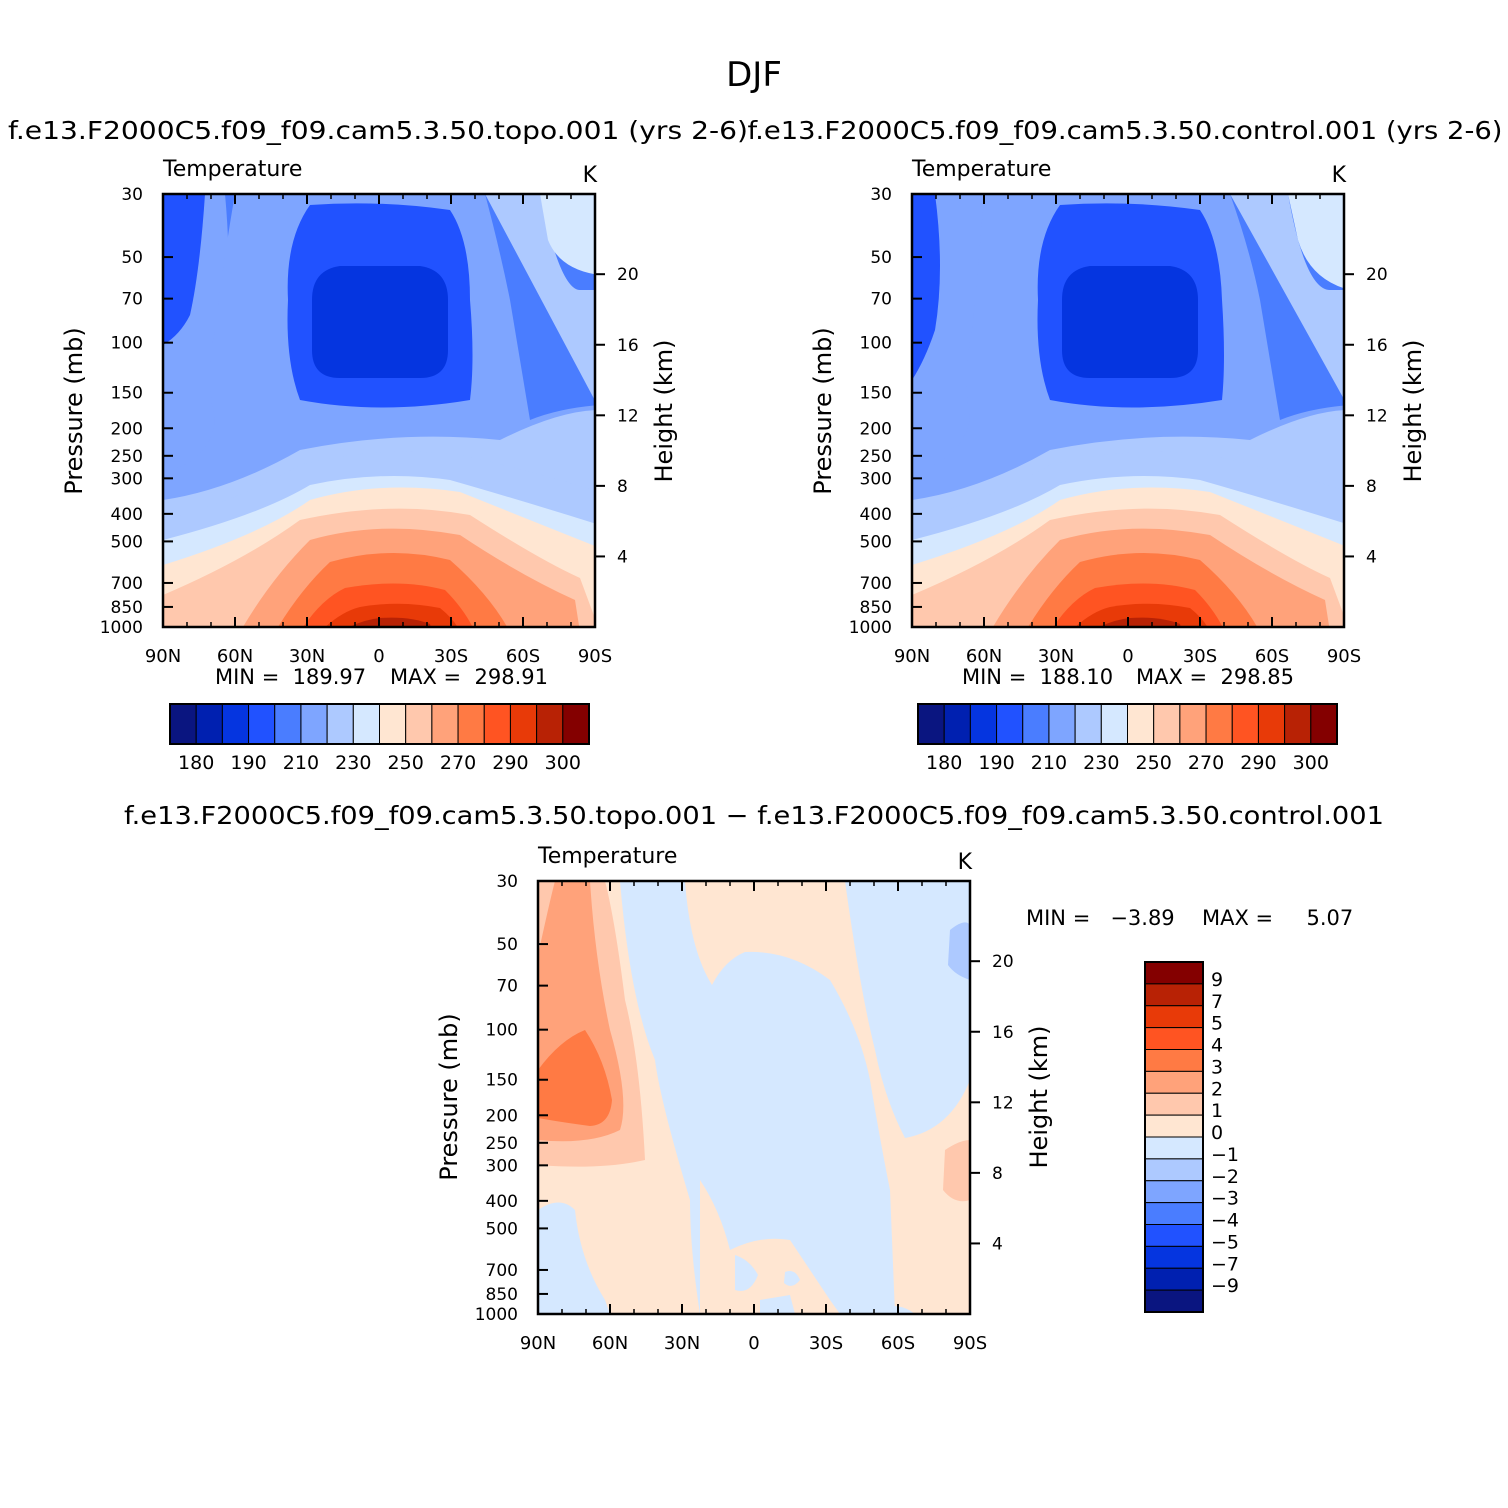  What do you see at coordinates (406, 763) in the screenshot?
I see `colorbar-label: 250` at bounding box center [406, 763].